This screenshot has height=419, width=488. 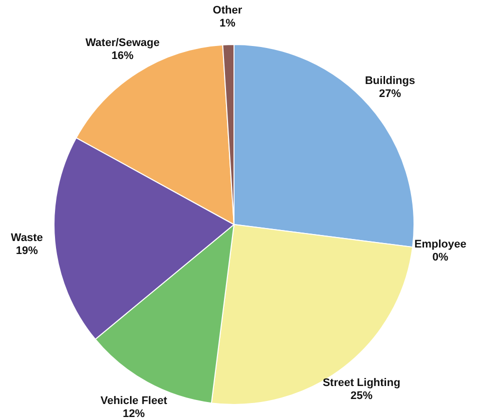 I want to click on slice-label: Waste, so click(x=26, y=238).